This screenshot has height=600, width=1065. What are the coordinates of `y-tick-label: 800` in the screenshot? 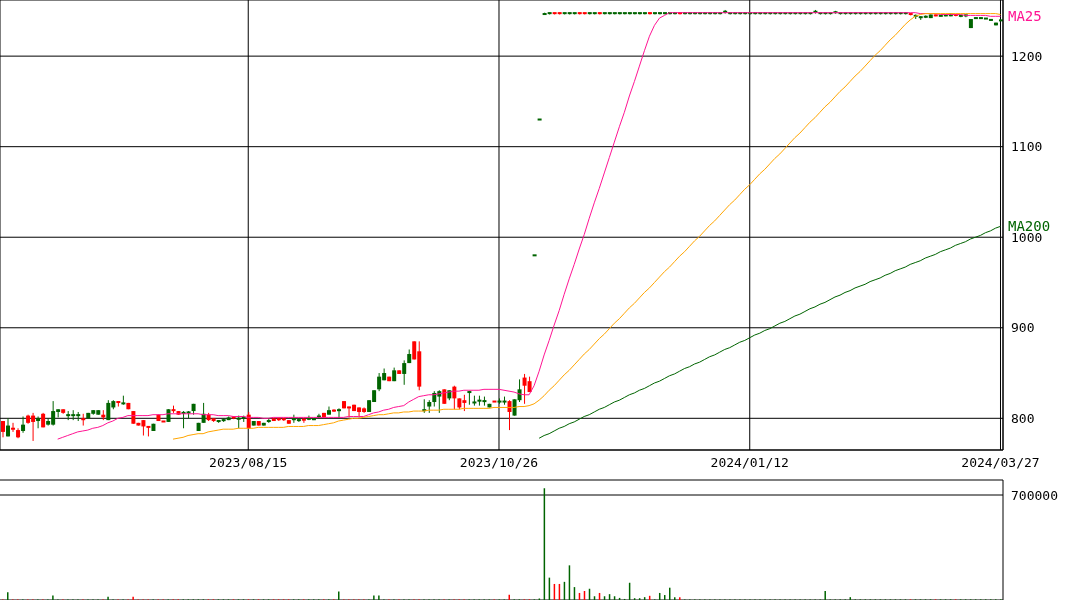 It's located at (1023, 418).